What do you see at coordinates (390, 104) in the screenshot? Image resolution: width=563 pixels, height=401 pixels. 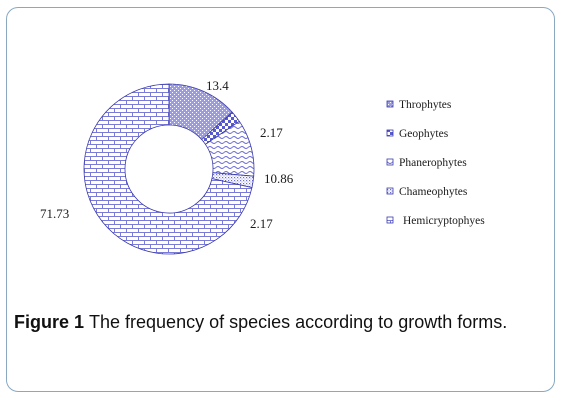 I see `legend-swatch-throphytes` at bounding box center [390, 104].